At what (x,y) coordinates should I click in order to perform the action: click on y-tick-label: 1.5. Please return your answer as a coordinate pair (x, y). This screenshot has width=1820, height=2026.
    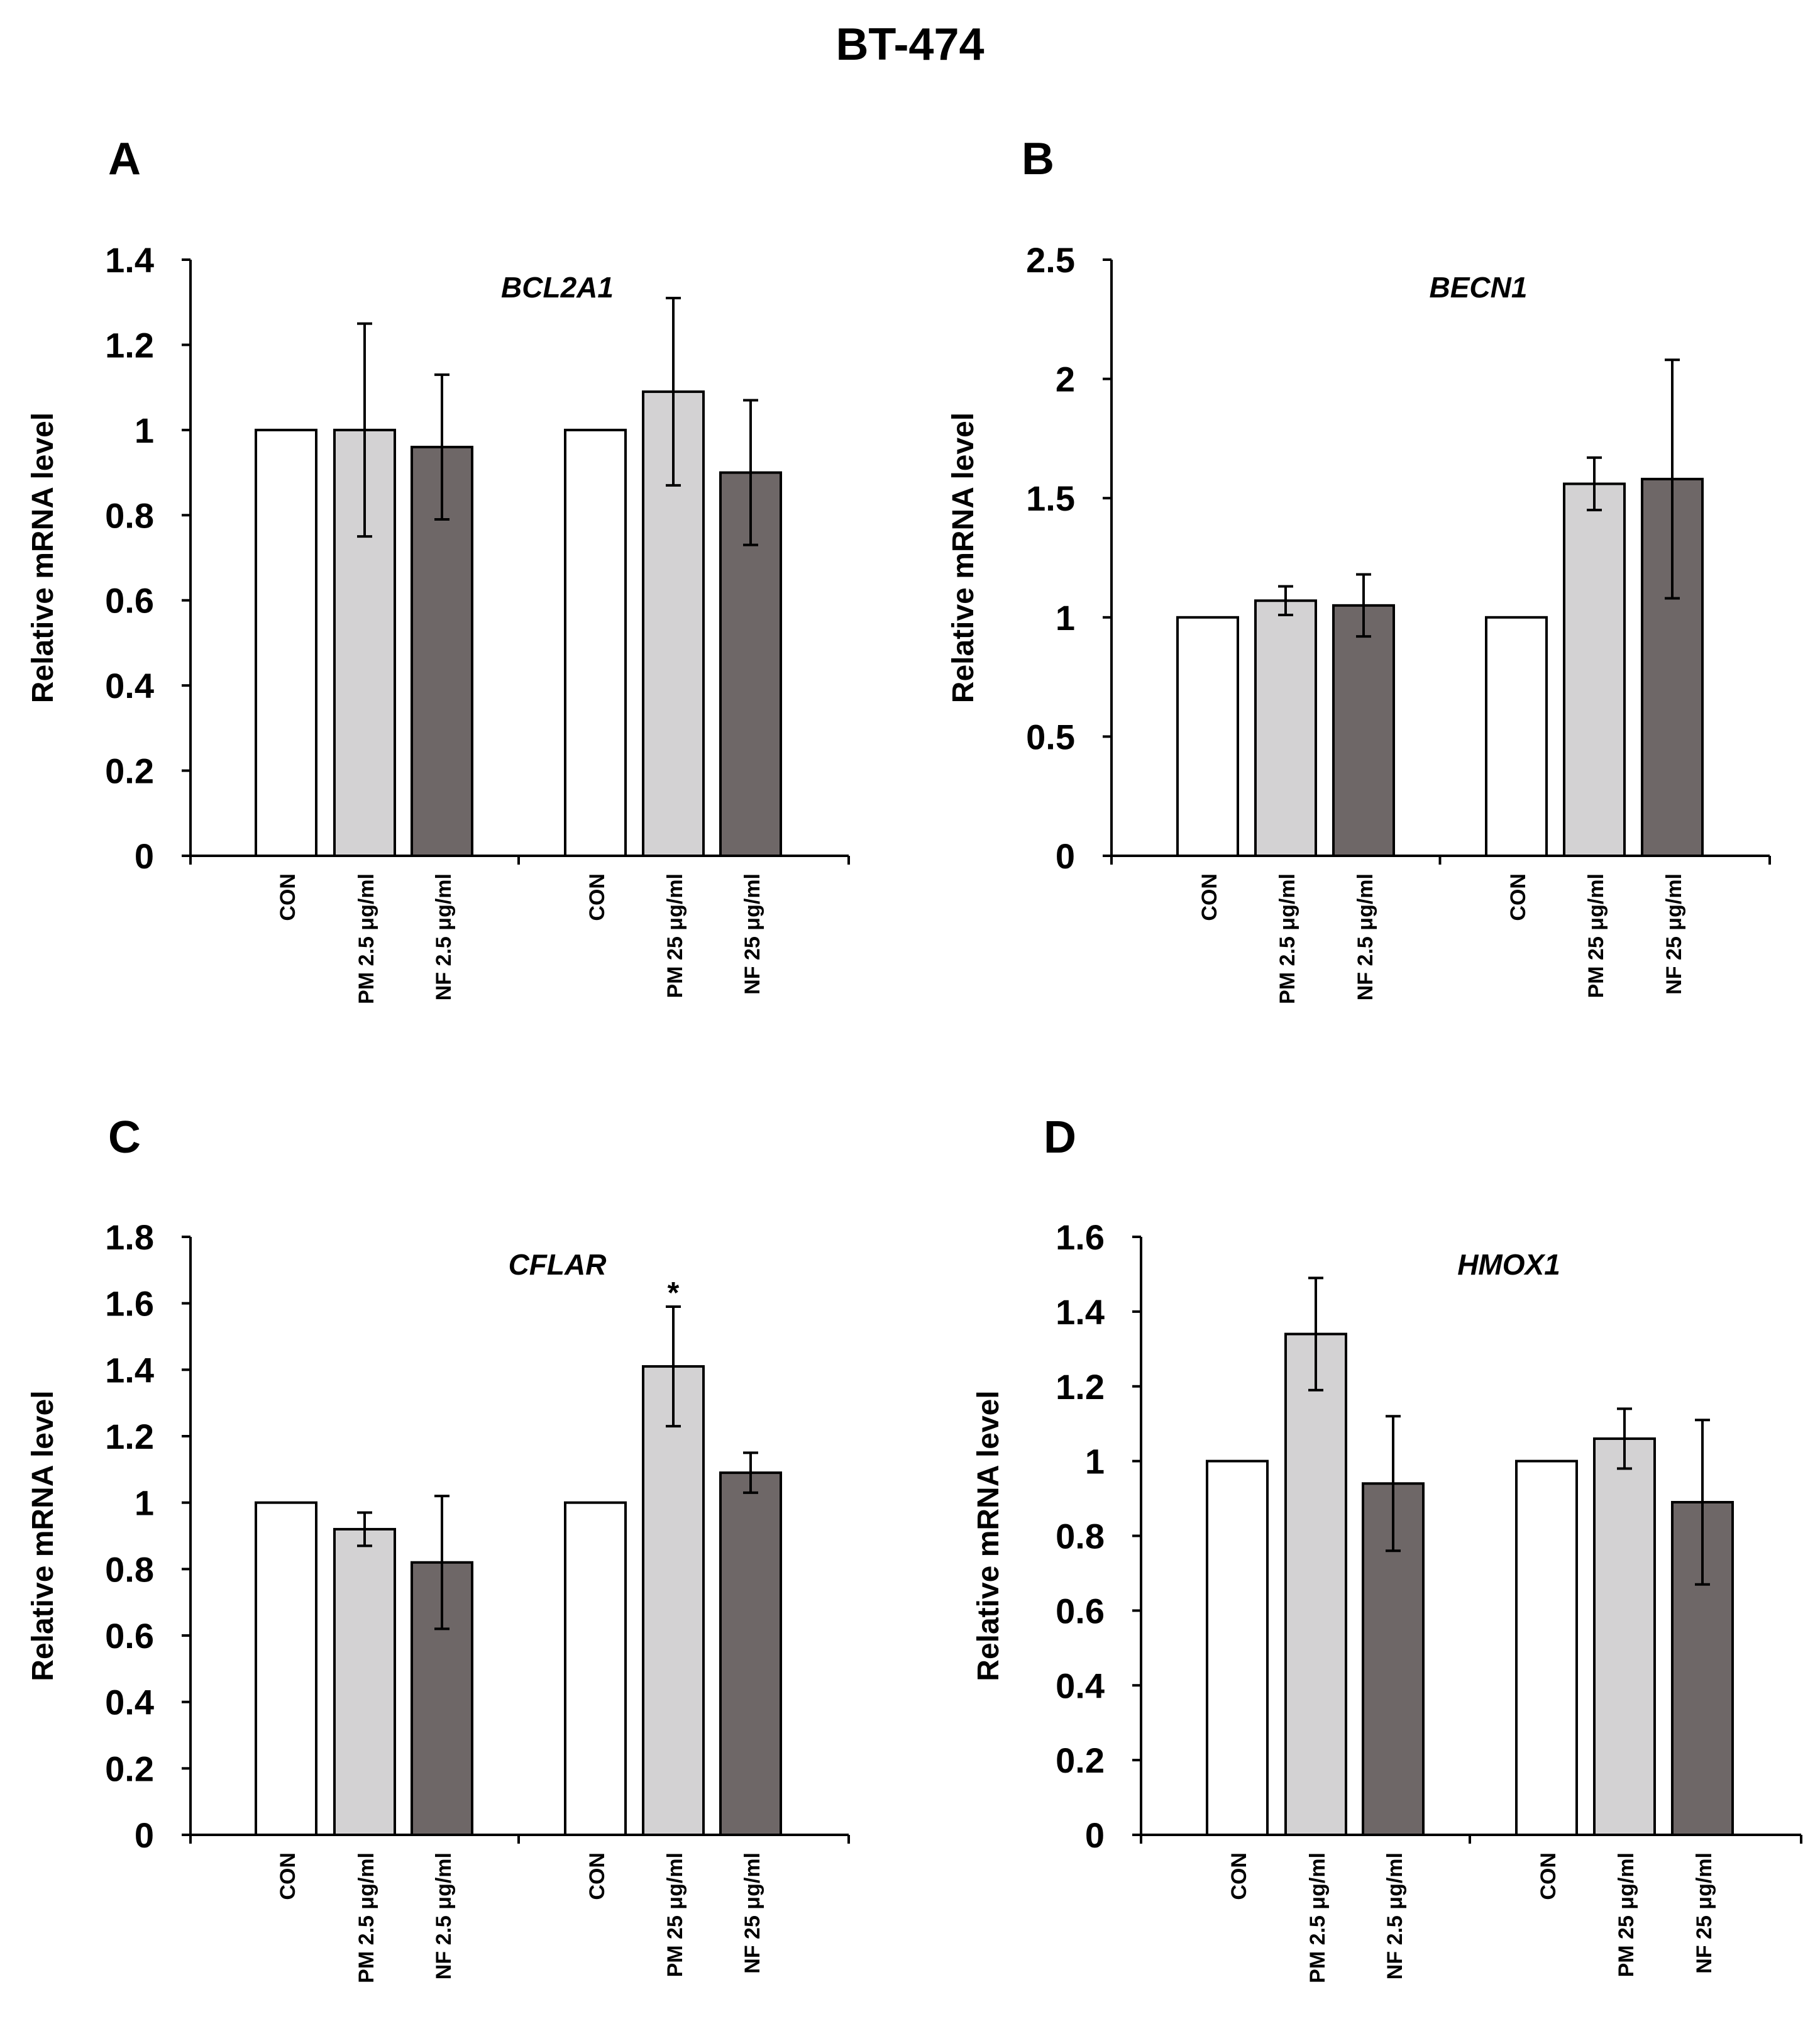
    Looking at the image, I should click on (1050, 498).